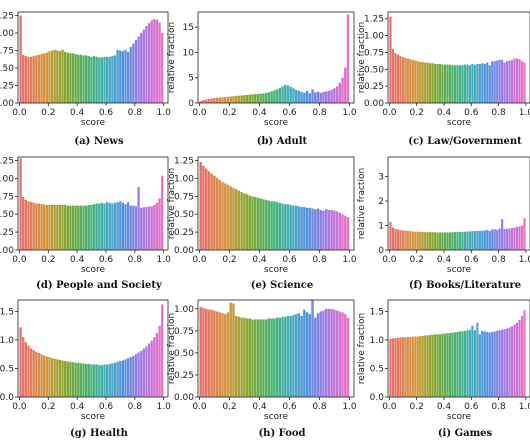 This screenshot has height=442, width=530. I want to click on chart-7-bars, so click(274, 348).